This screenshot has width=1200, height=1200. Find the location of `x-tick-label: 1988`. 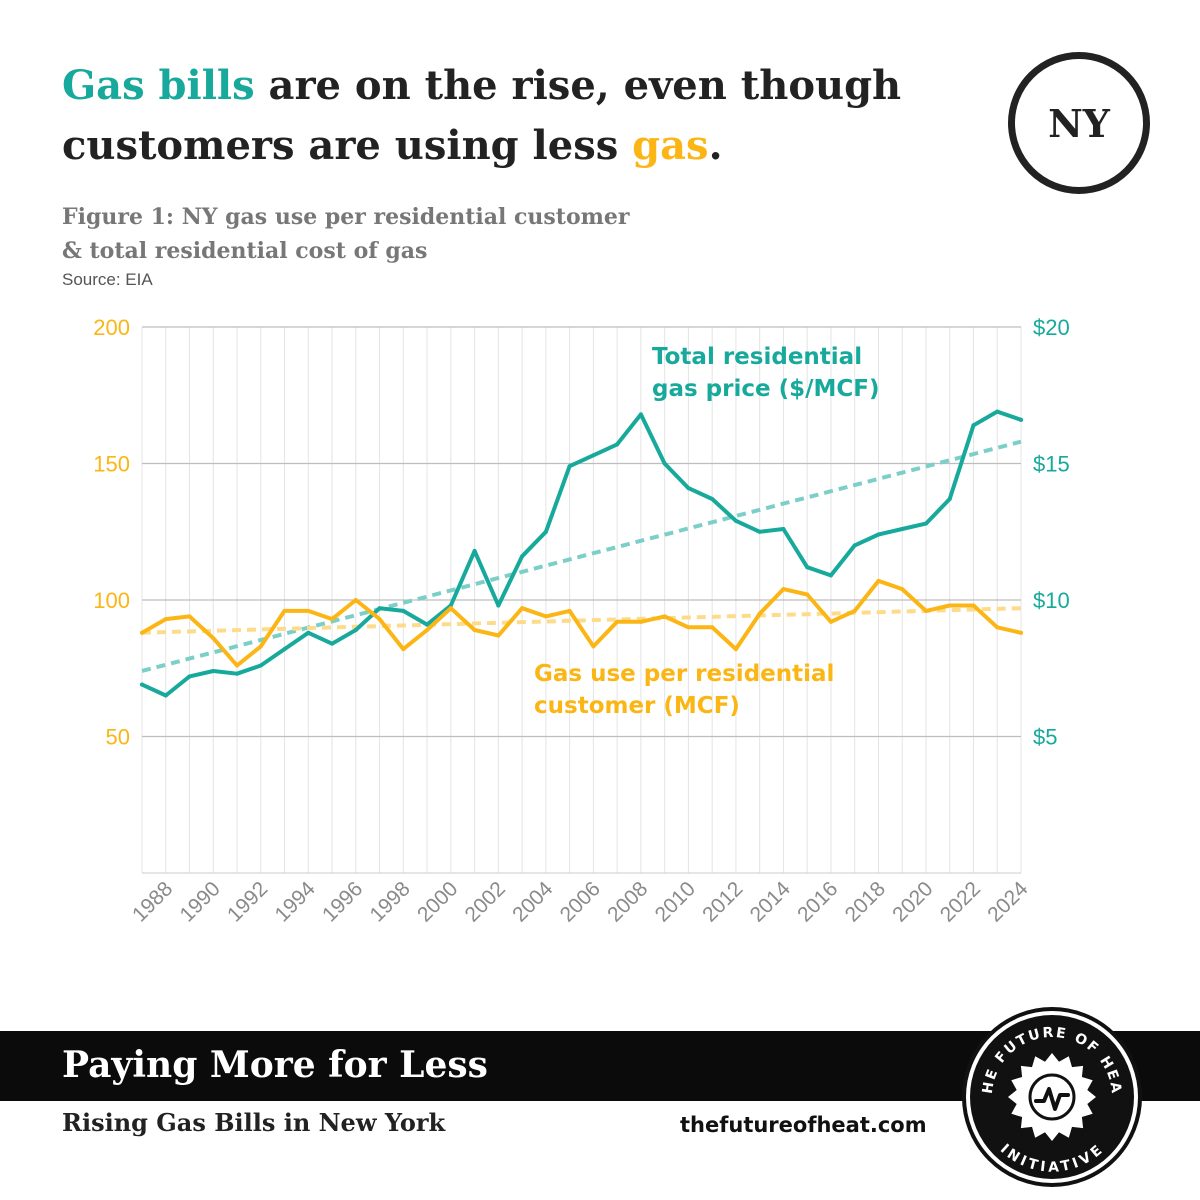

x-tick-label: 1988 is located at coordinates (152, 901).